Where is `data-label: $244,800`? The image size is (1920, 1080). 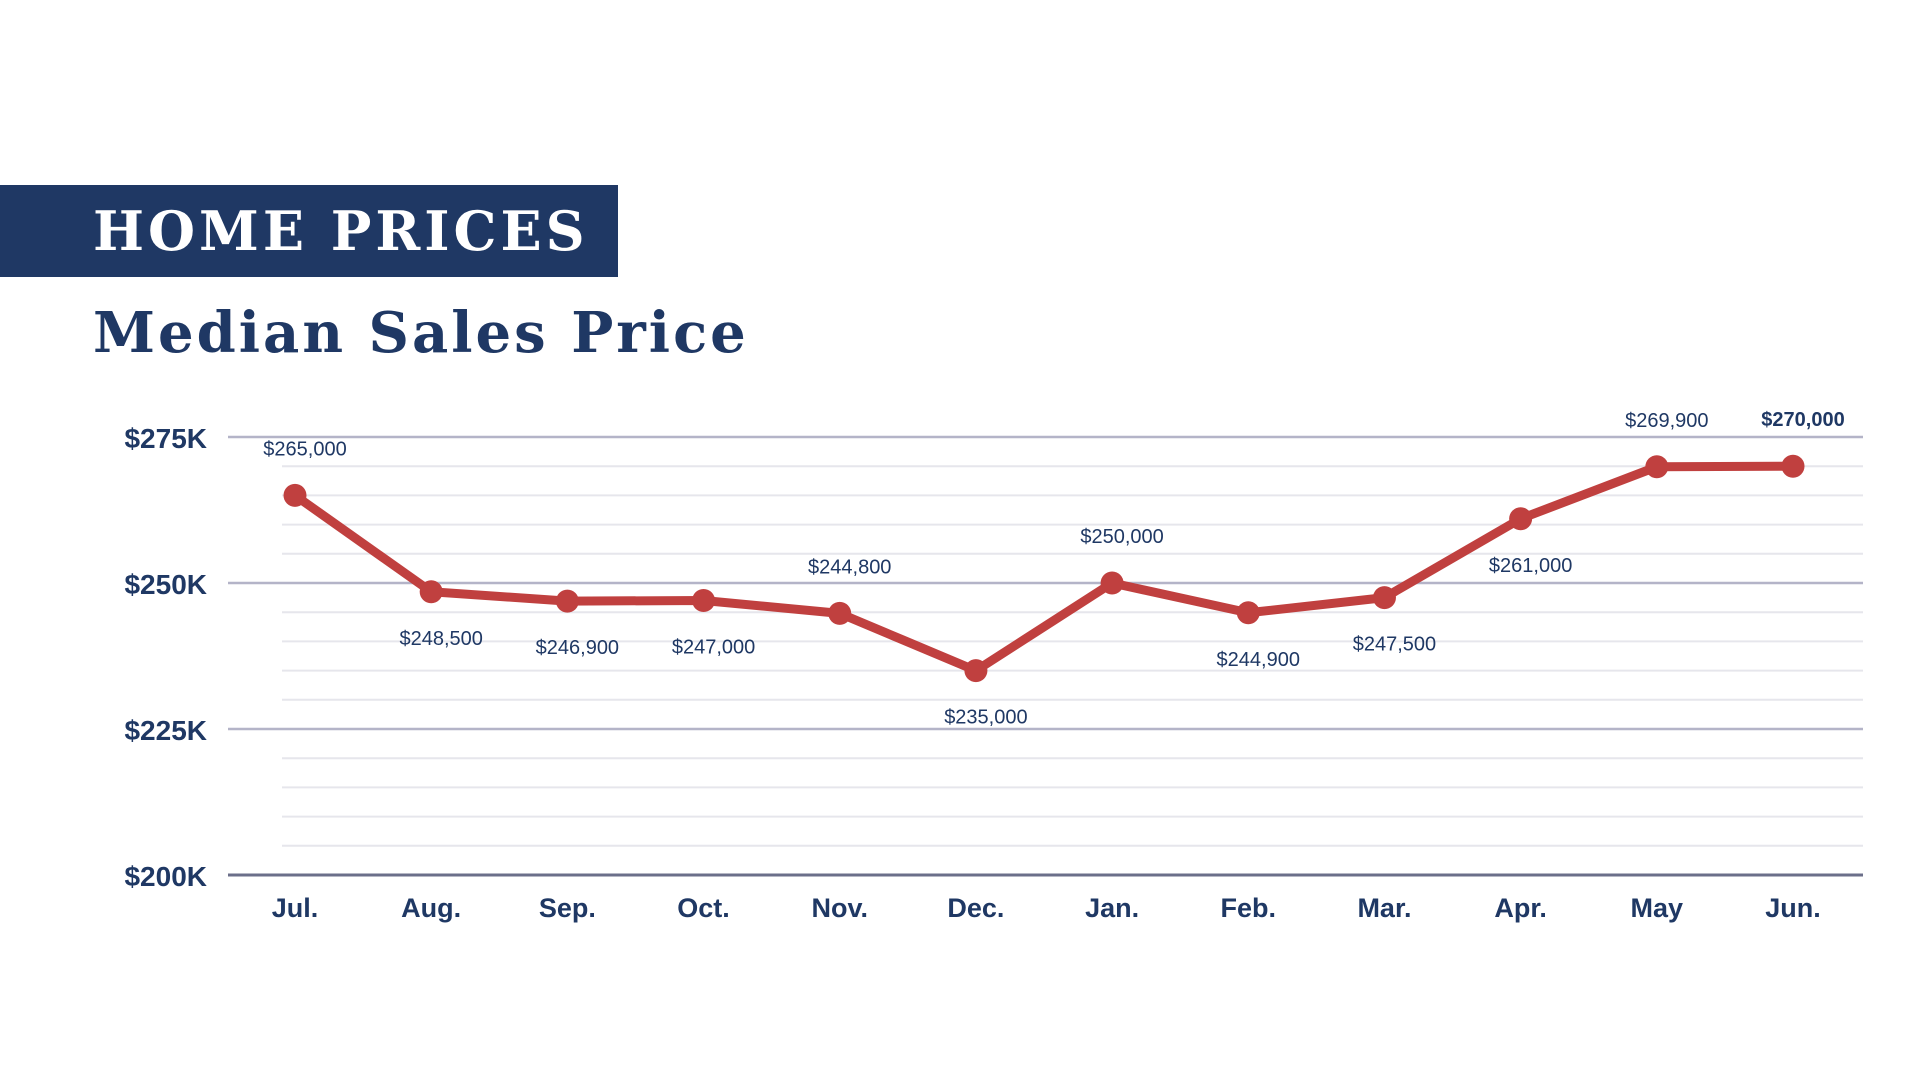 data-label: $244,800 is located at coordinates (849, 567).